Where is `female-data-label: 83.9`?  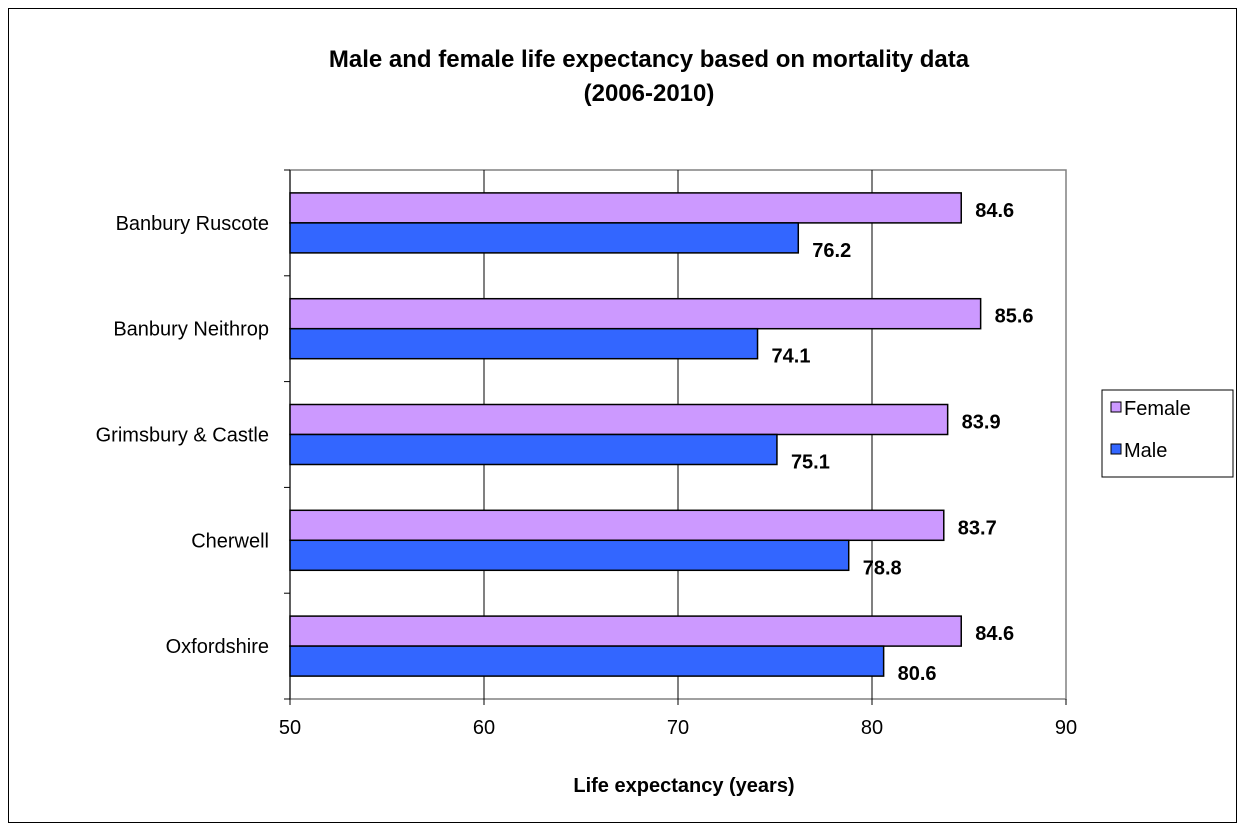 female-data-label: 83.9 is located at coordinates (981, 423).